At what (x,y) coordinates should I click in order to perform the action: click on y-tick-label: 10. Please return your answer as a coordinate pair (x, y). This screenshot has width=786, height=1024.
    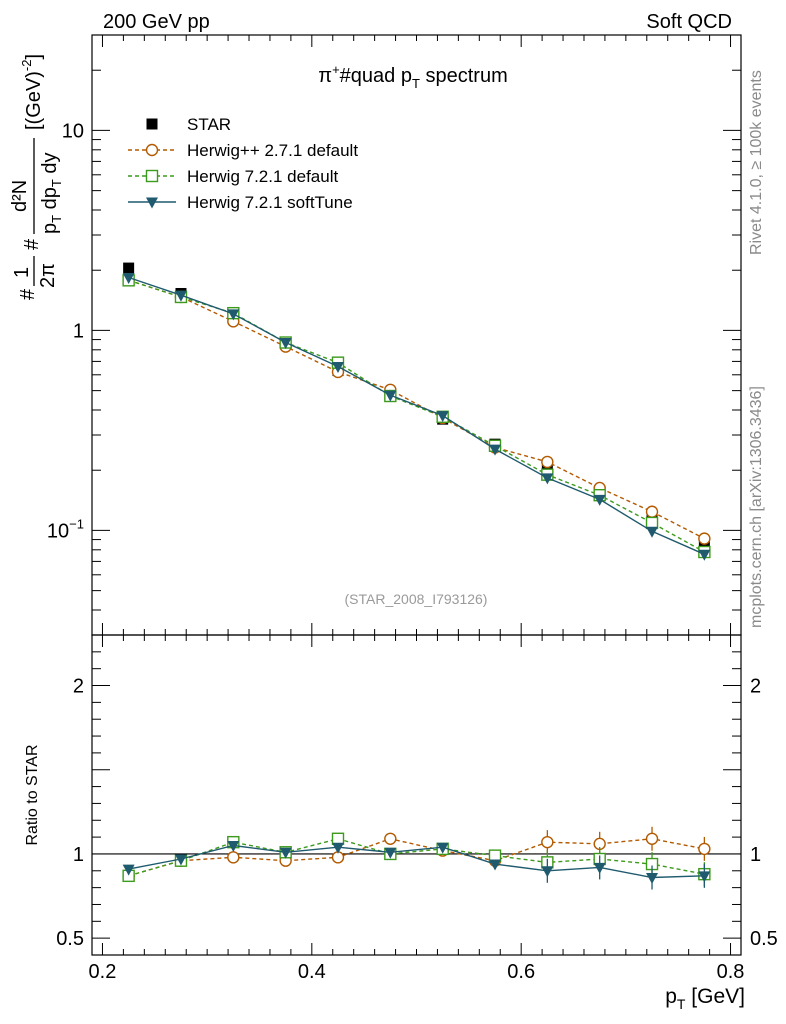
    Looking at the image, I should click on (73, 131).